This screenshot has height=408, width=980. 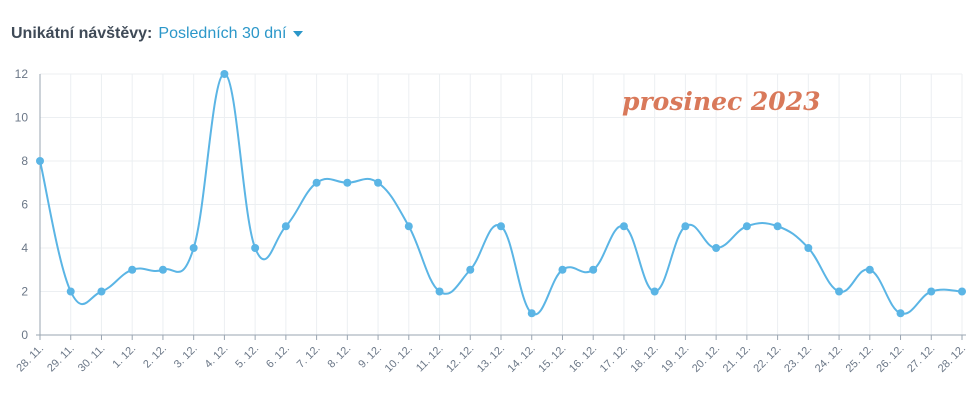 What do you see at coordinates (721, 101) in the screenshot?
I see `month-annotation: prosinec 2023` at bounding box center [721, 101].